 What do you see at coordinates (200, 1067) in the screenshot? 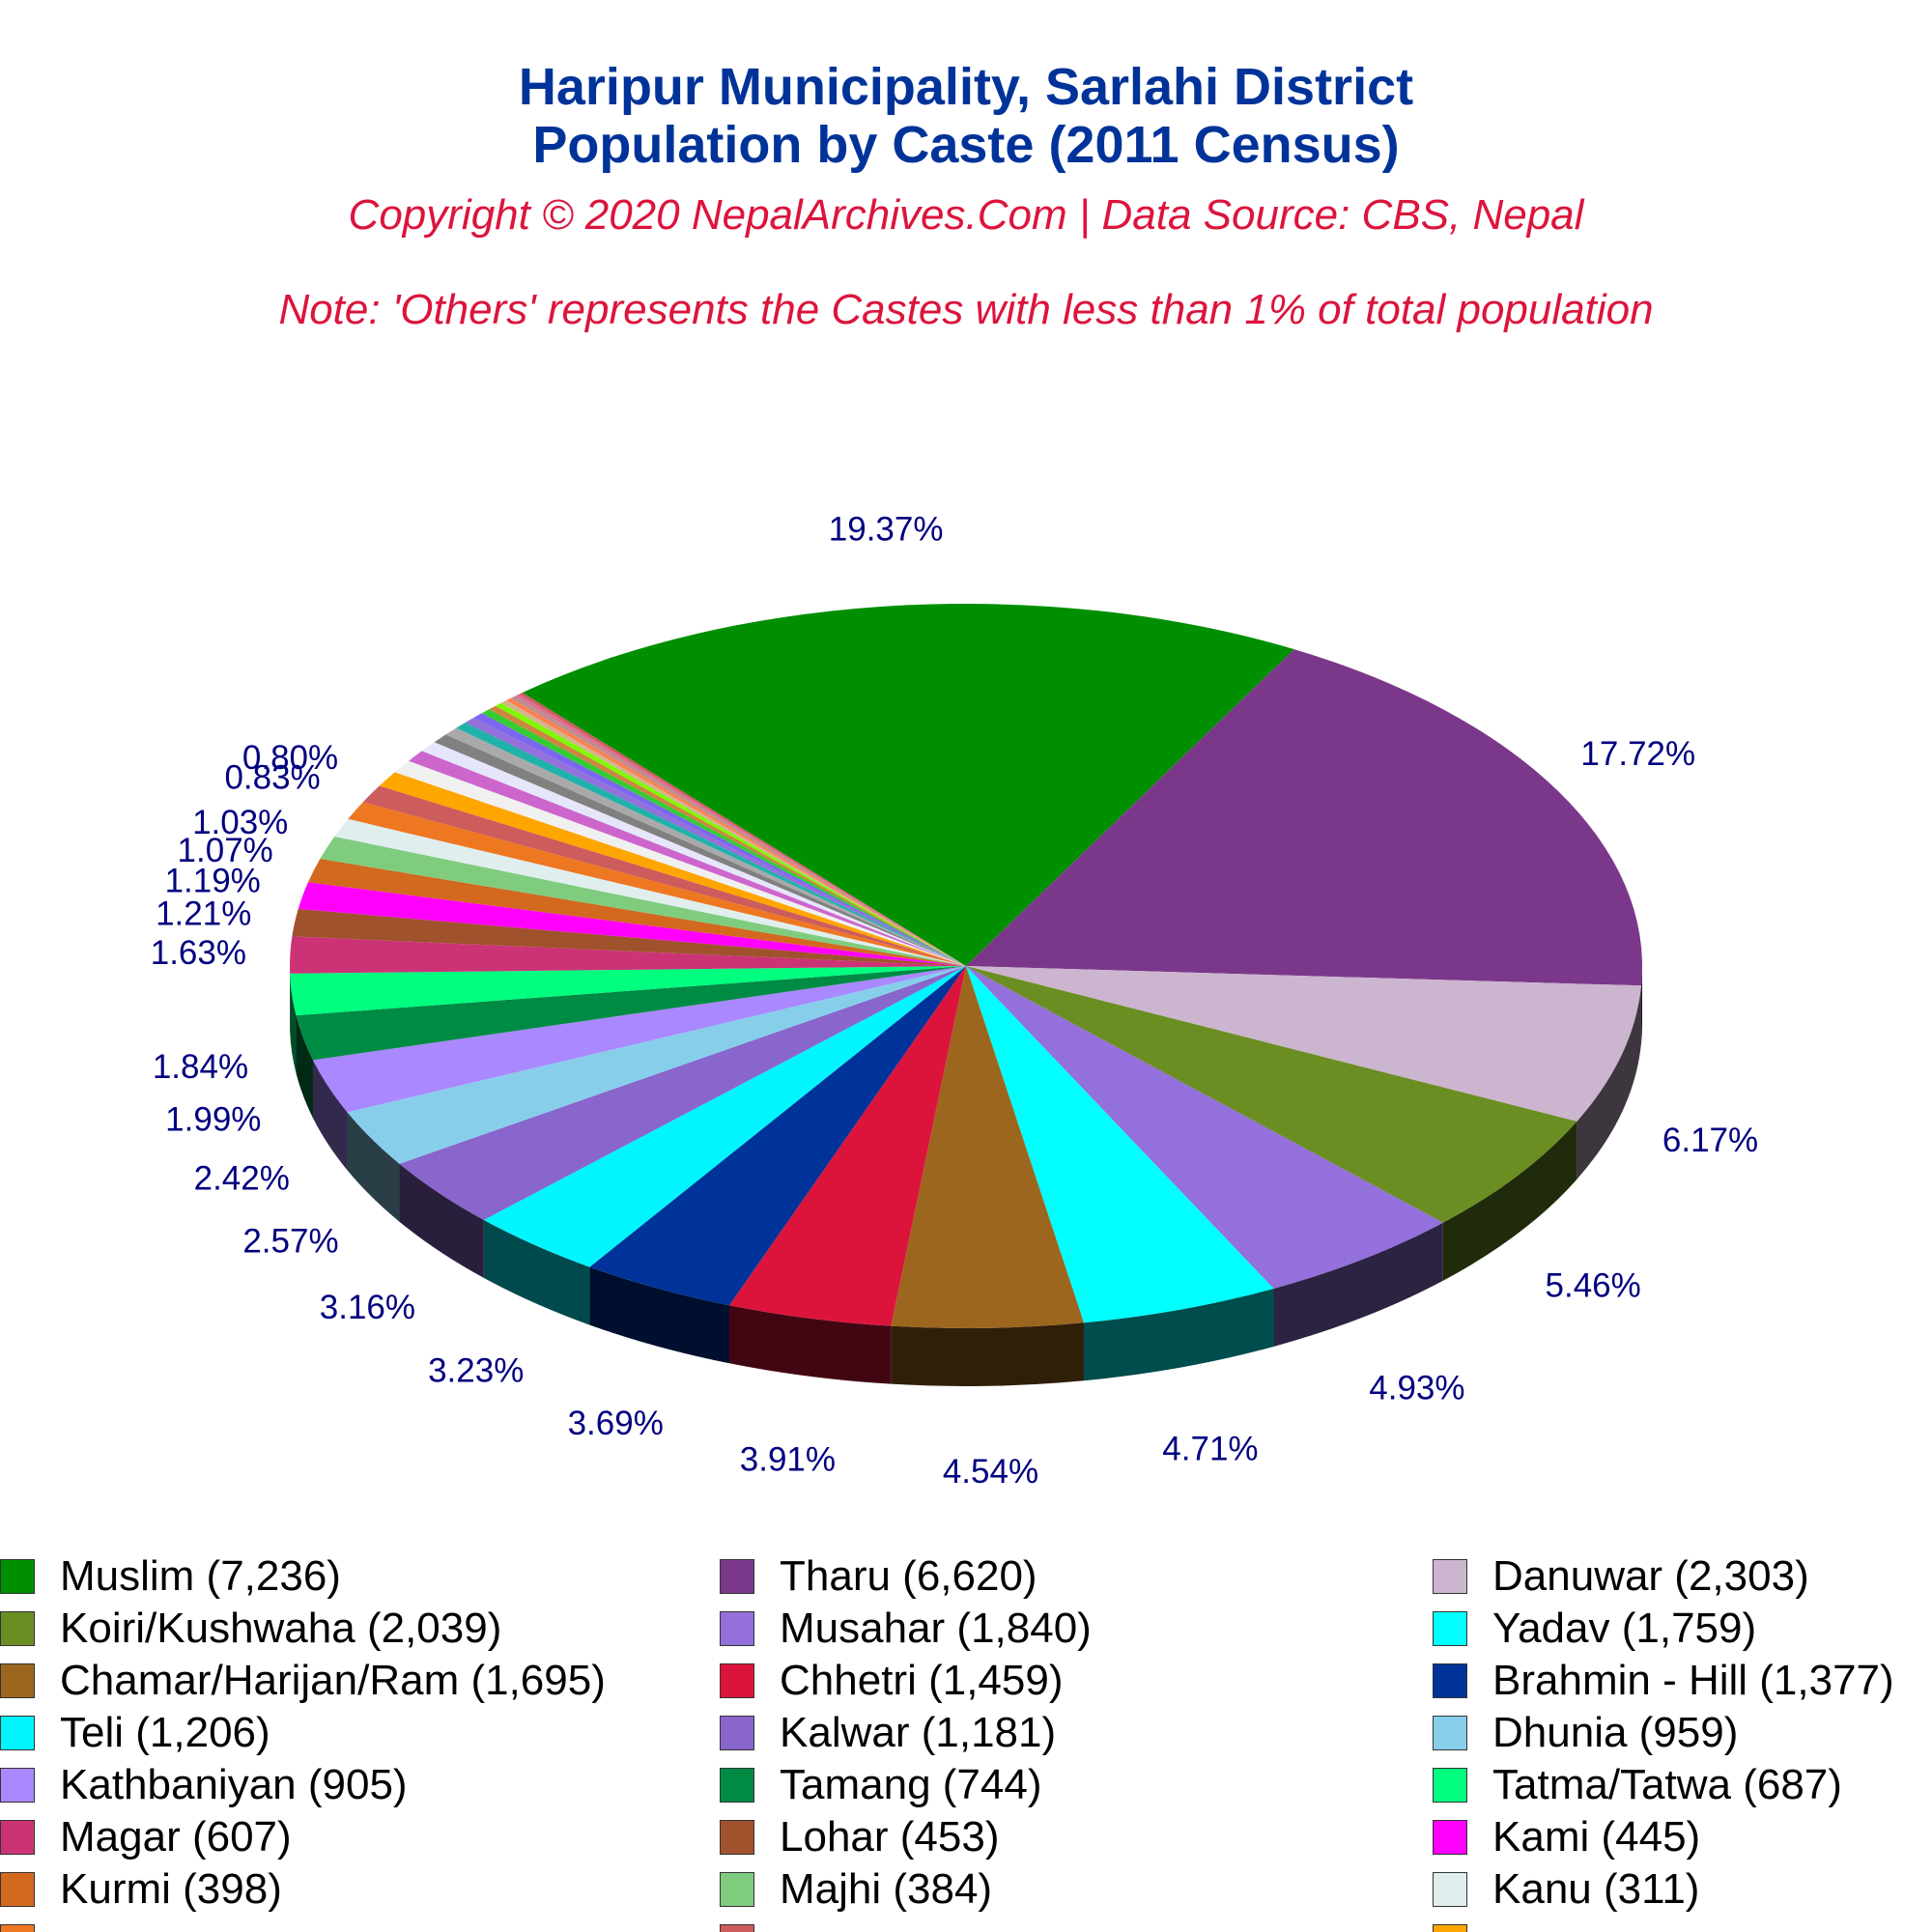
I see `slice-pct-label-14: 1.84%` at bounding box center [200, 1067].